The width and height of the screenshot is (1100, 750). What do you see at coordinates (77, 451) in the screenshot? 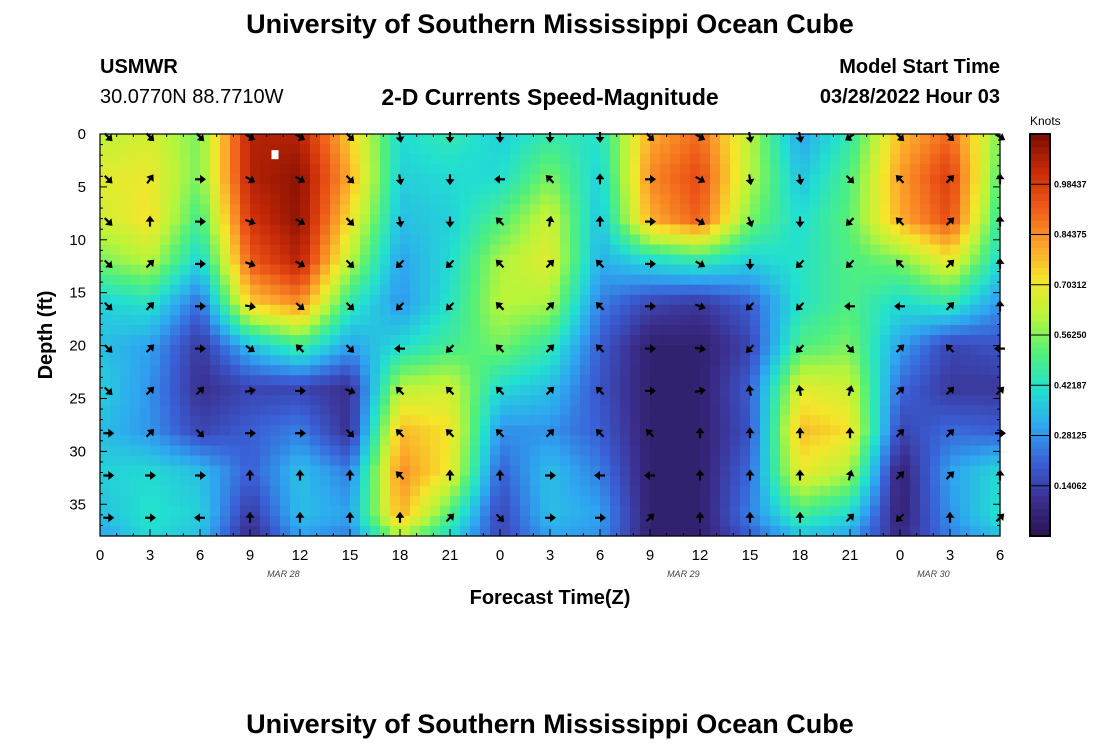
I see `y-tick-label: 30` at bounding box center [77, 451].